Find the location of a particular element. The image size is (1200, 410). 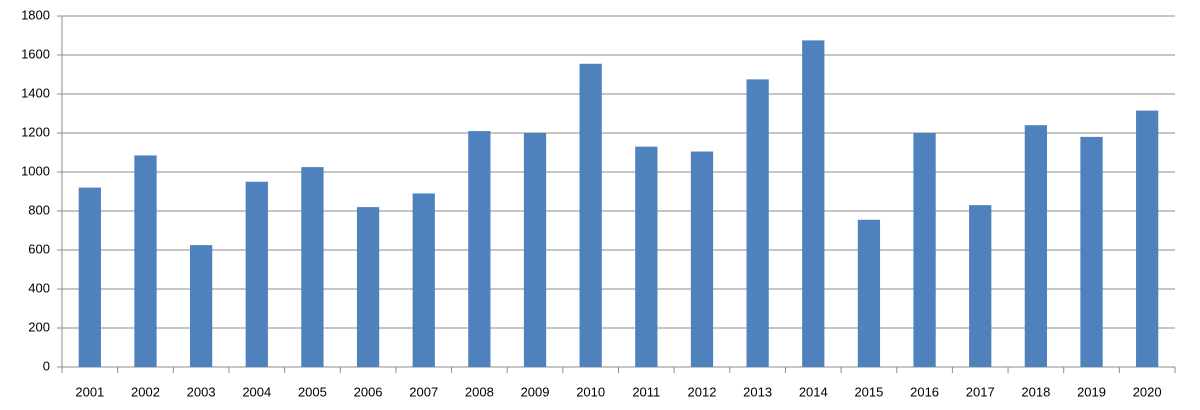

x-tick-label: 2003 is located at coordinates (201, 391).